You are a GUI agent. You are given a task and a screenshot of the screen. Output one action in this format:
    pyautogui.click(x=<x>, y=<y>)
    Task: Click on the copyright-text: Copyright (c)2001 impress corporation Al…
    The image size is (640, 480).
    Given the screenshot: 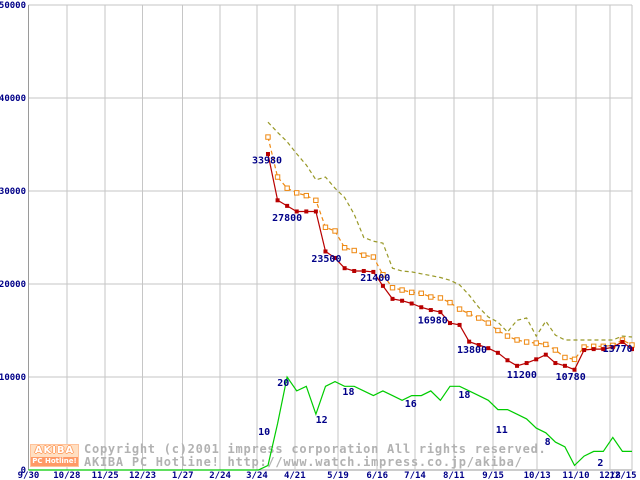 What is the action you would take?
    pyautogui.click(x=315, y=449)
    